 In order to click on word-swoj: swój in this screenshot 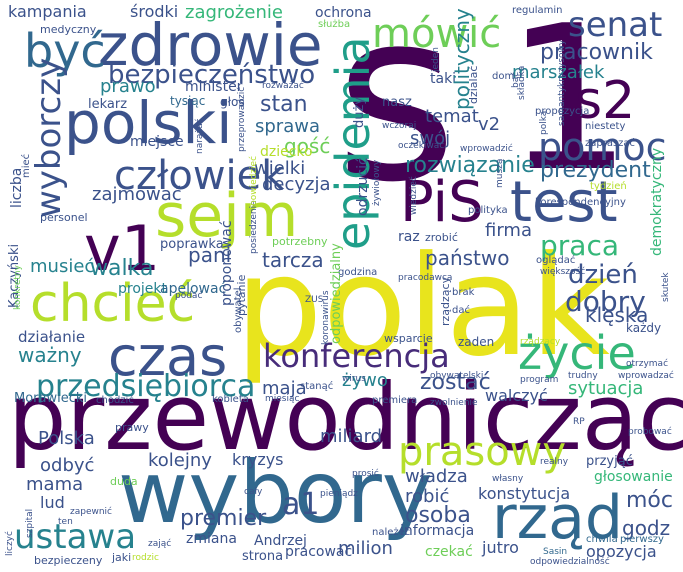, I will do `click(430, 138)`.